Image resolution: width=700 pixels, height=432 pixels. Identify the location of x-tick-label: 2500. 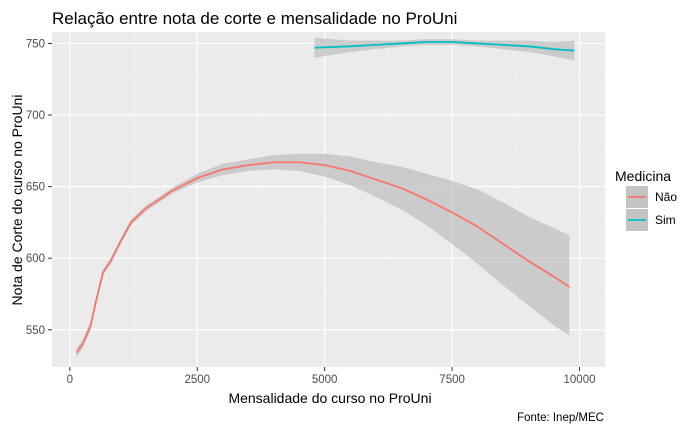
(197, 380).